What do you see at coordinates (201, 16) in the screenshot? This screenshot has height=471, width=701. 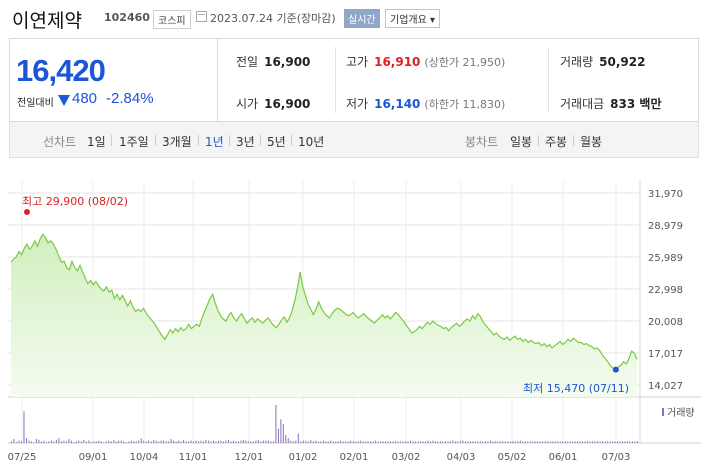 I see `calendar-icon` at bounding box center [201, 16].